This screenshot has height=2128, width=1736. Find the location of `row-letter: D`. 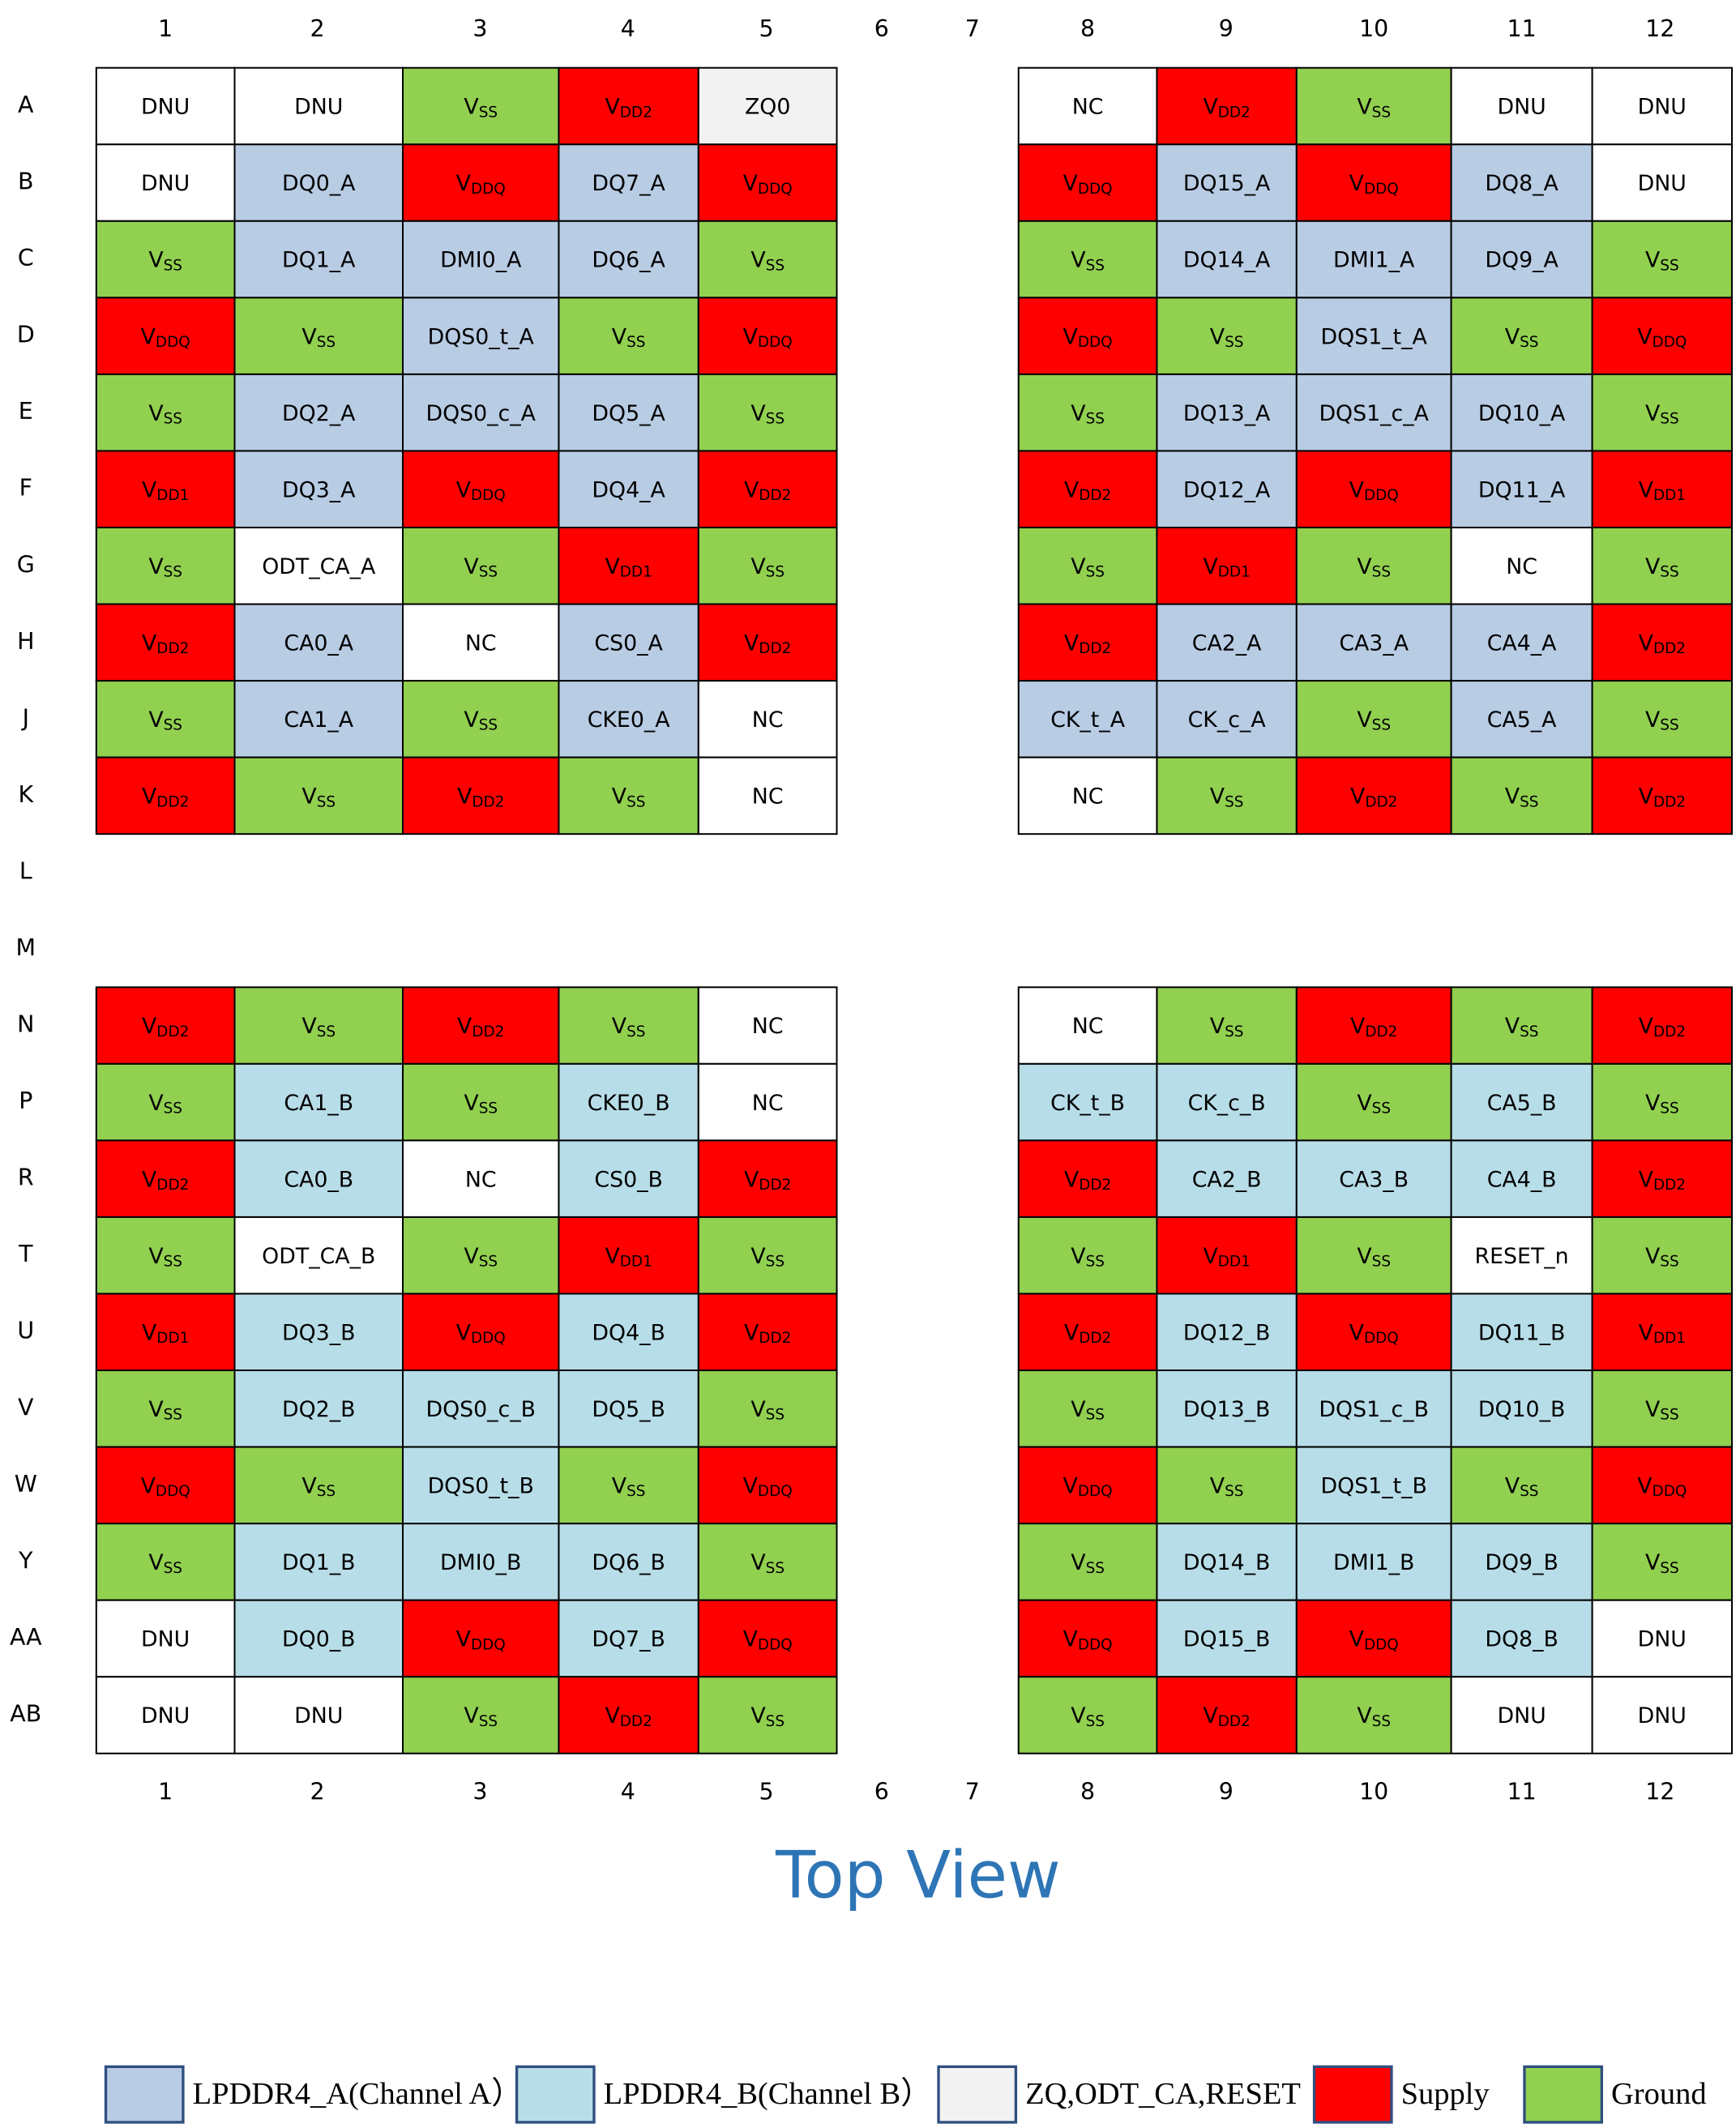

row-letter: D is located at coordinates (26, 335).